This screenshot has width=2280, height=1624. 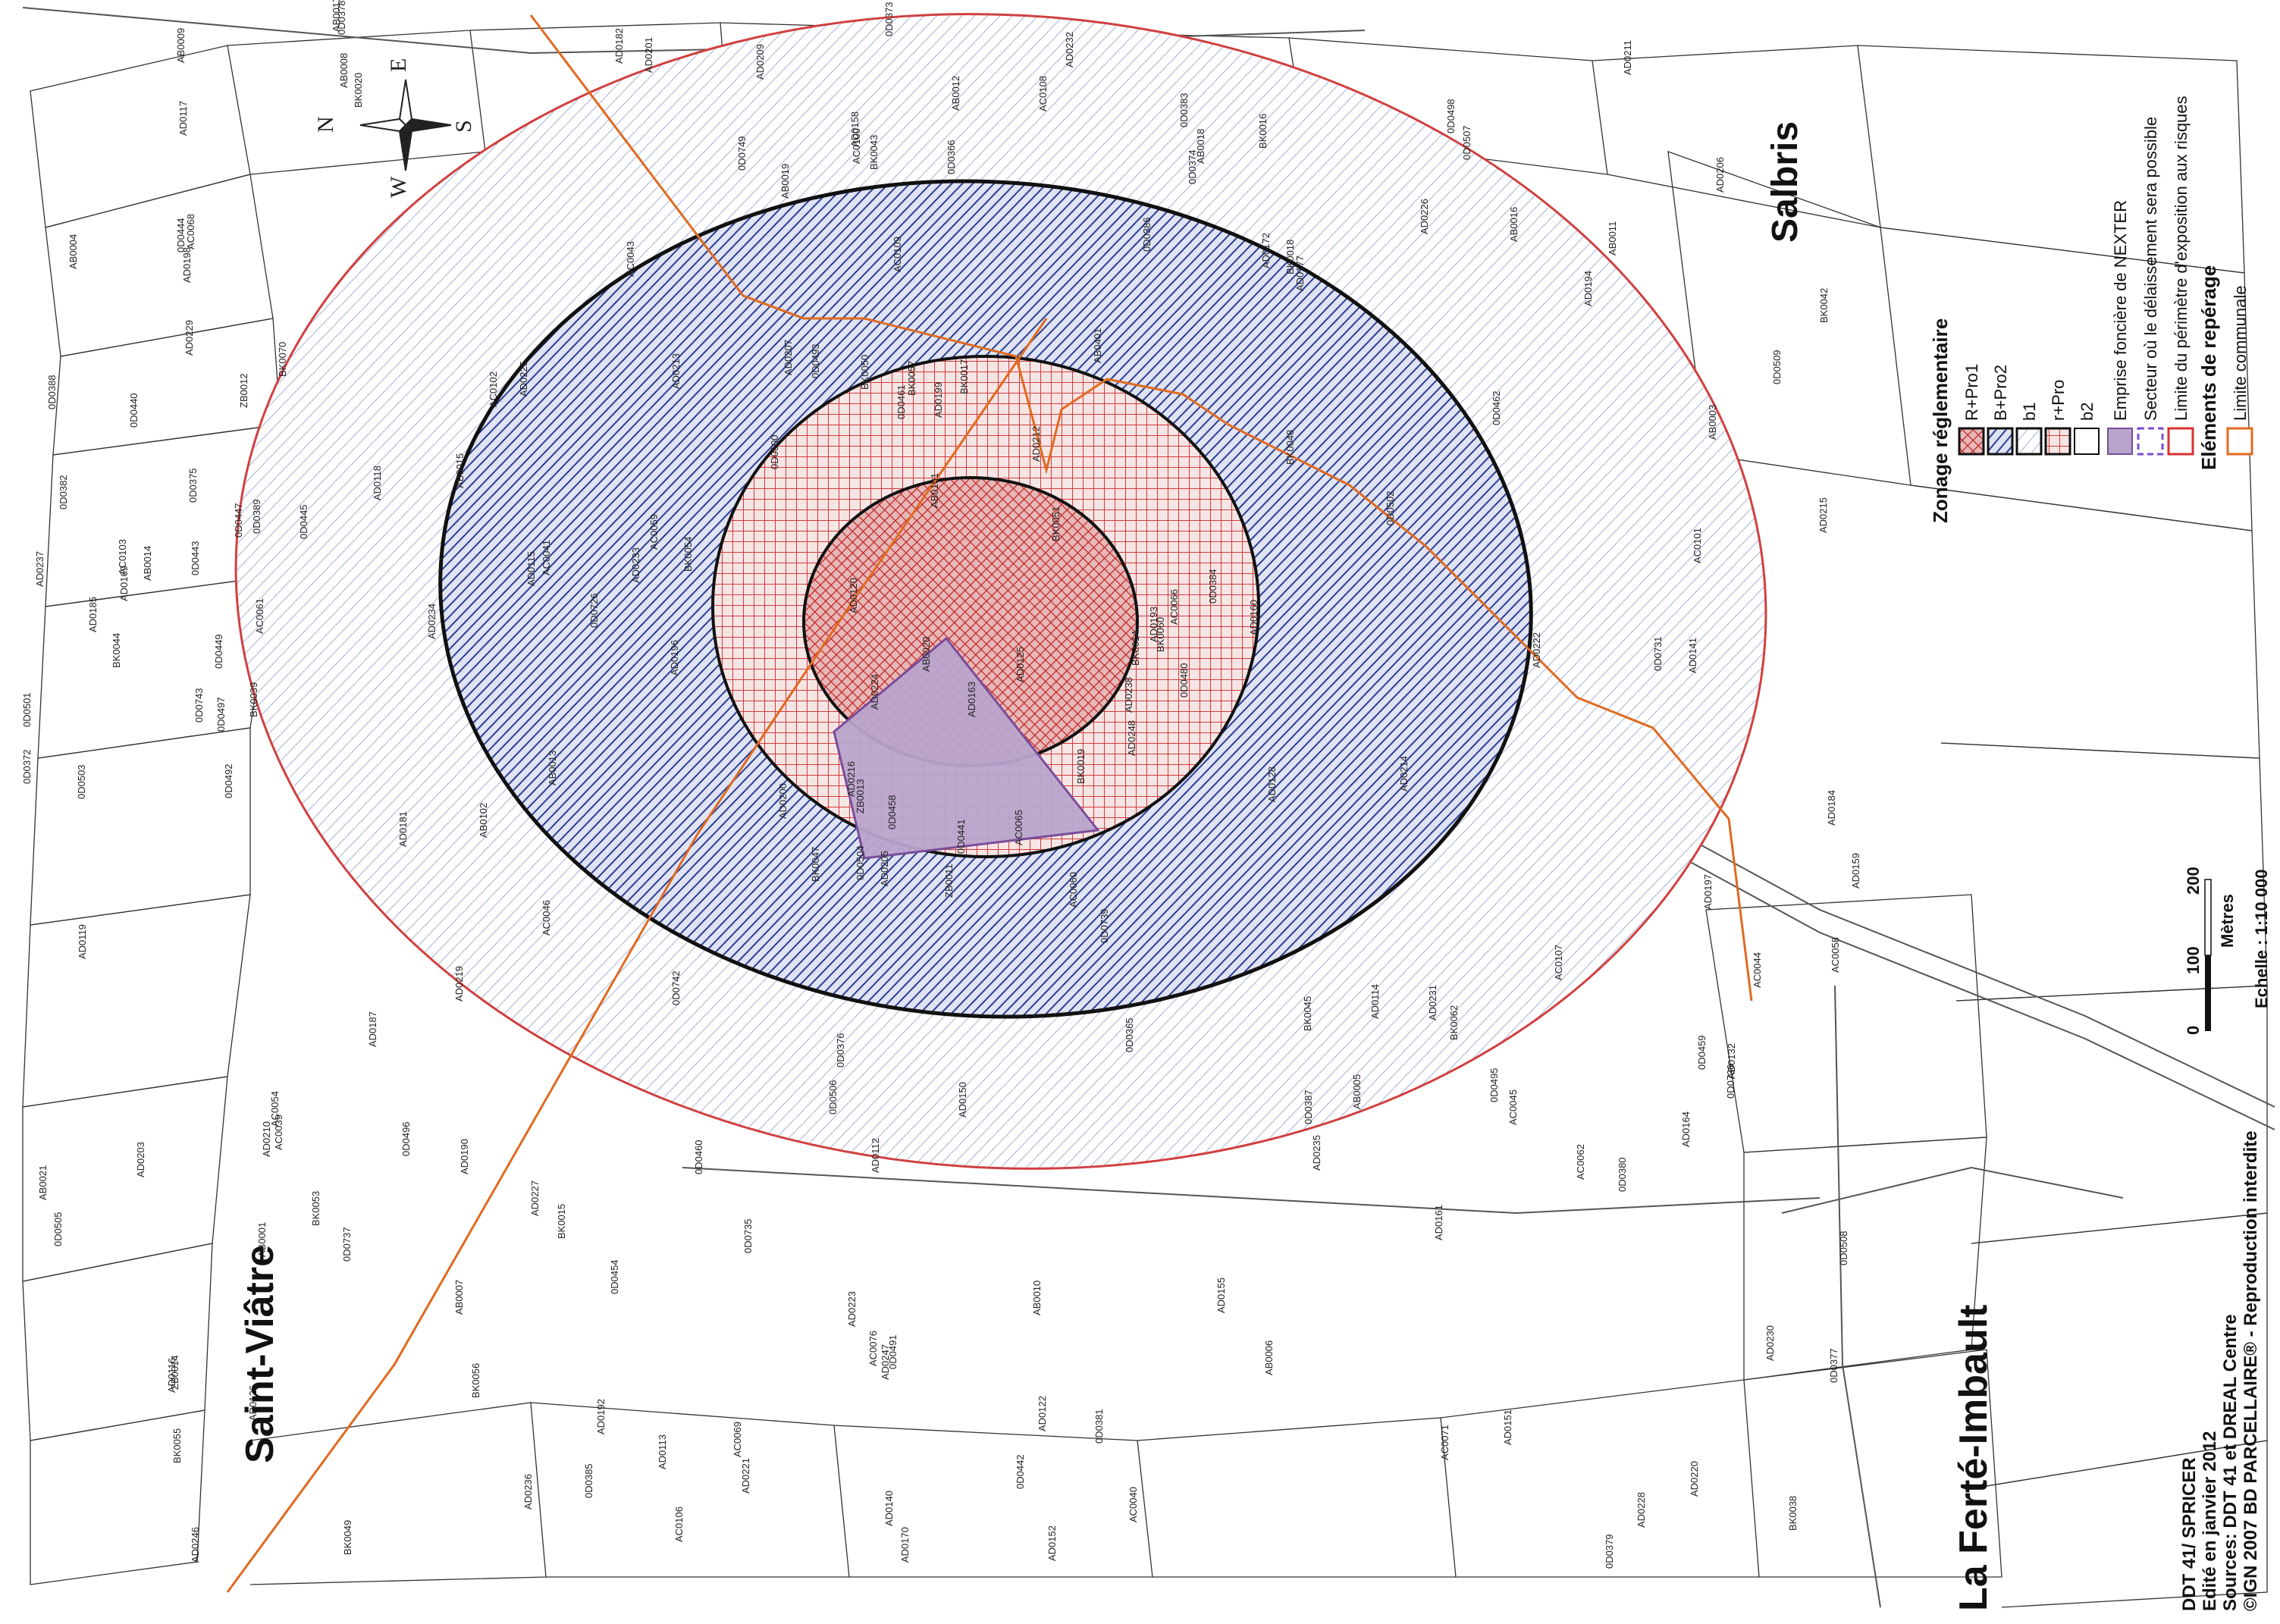 I want to click on parcel-label: 0D0372, so click(x=27, y=766).